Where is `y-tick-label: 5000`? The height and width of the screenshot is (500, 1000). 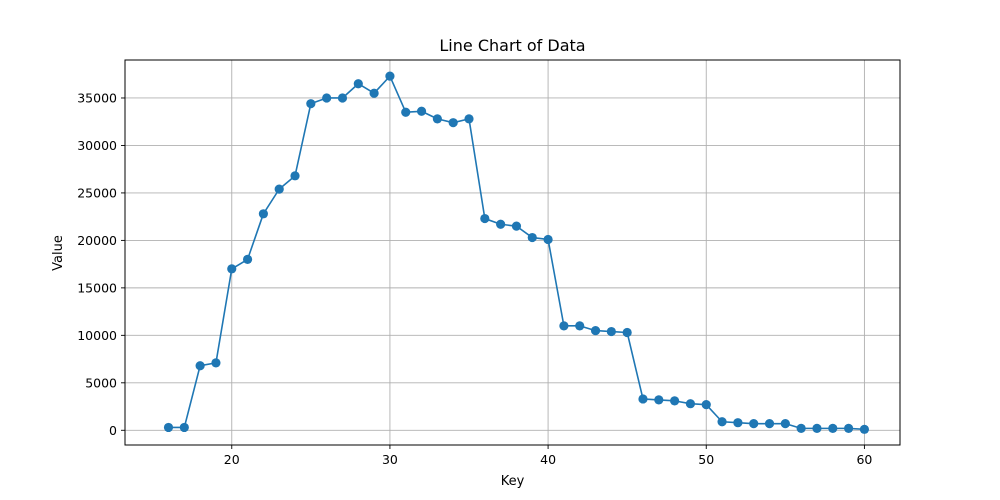 y-tick-label: 5000 is located at coordinates (101, 382).